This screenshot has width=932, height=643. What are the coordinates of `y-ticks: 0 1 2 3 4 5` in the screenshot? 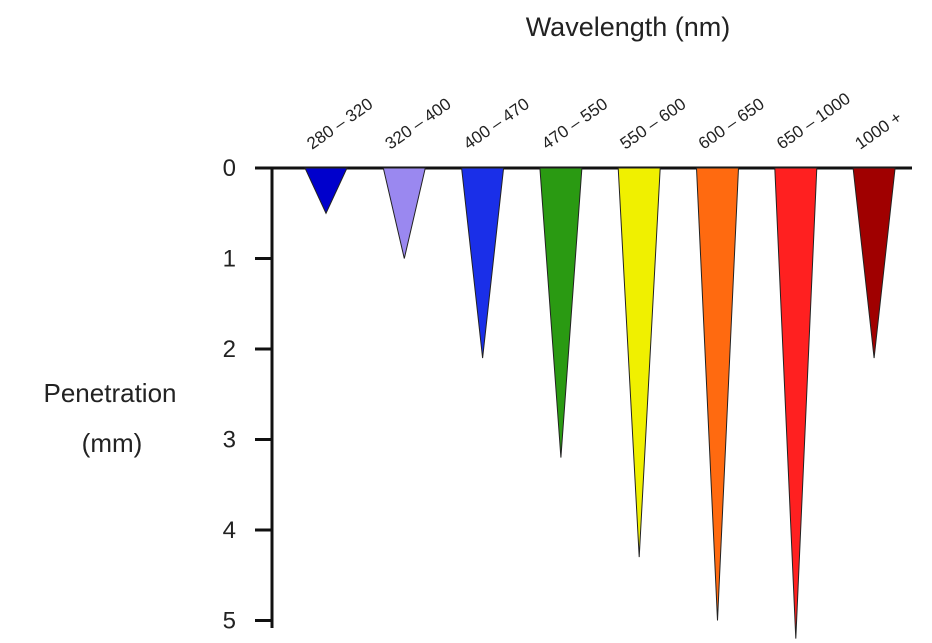 It's located at (247, 395).